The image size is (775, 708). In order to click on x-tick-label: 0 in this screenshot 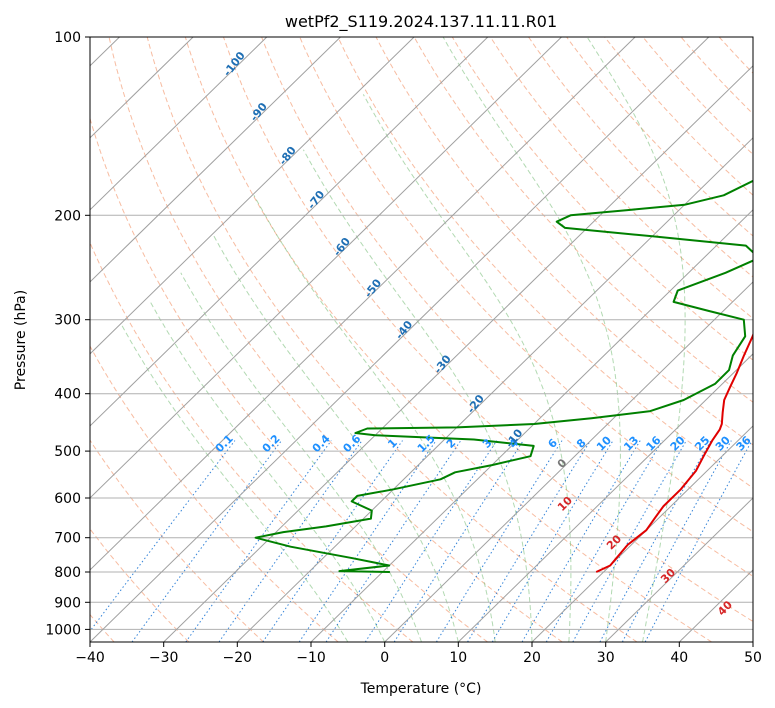, I will do `click(384, 658)`.